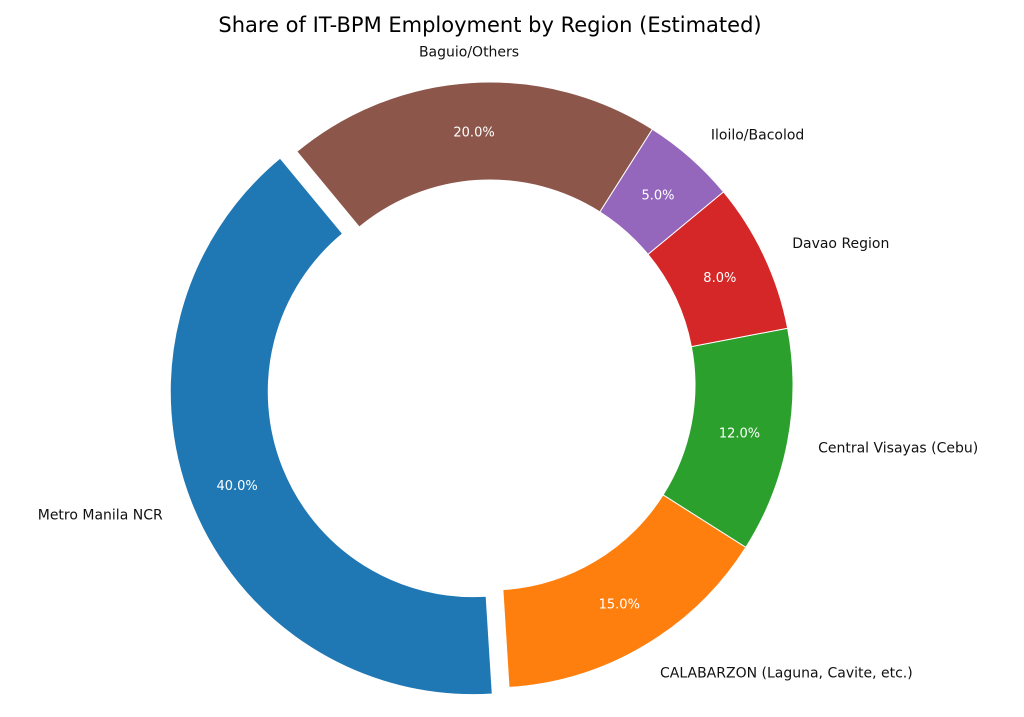  I want to click on category-label-davao-region: Davao Region, so click(840, 244).